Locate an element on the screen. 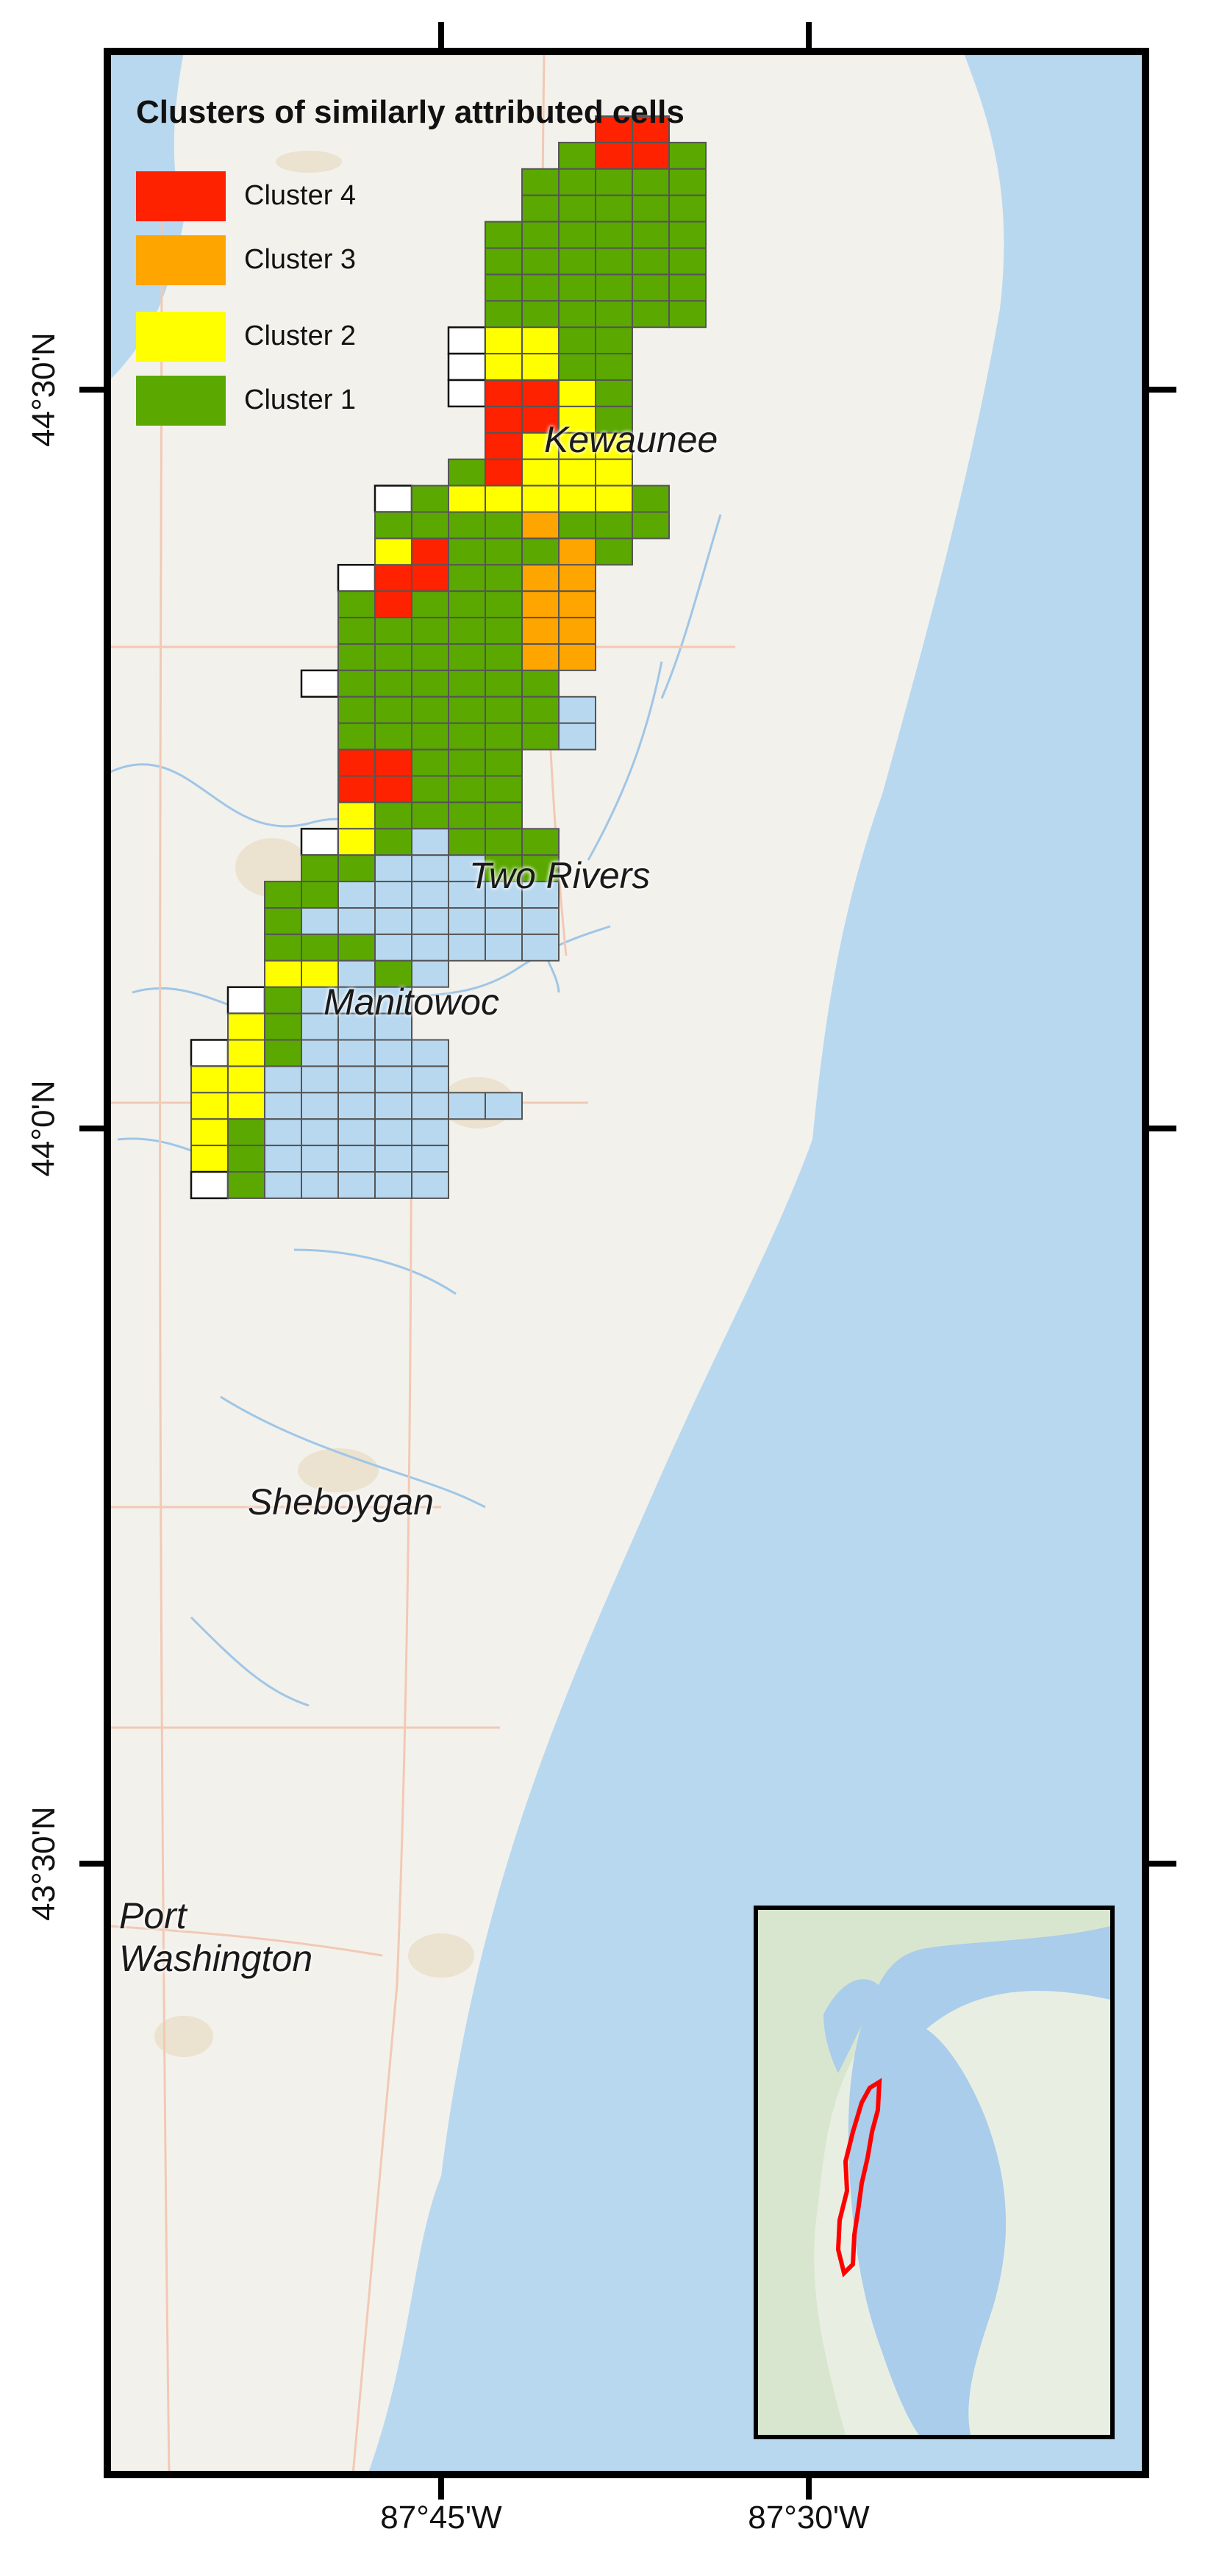 This screenshot has width=1208, height=2576. legend-label: Cluster 3 is located at coordinates (300, 259).